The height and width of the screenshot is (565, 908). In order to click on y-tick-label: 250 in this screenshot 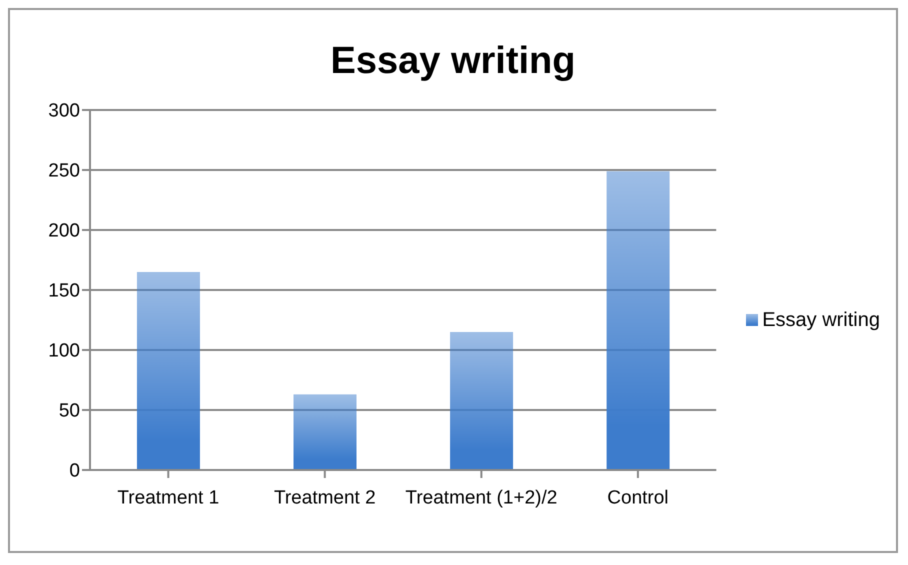, I will do `click(64, 171)`.